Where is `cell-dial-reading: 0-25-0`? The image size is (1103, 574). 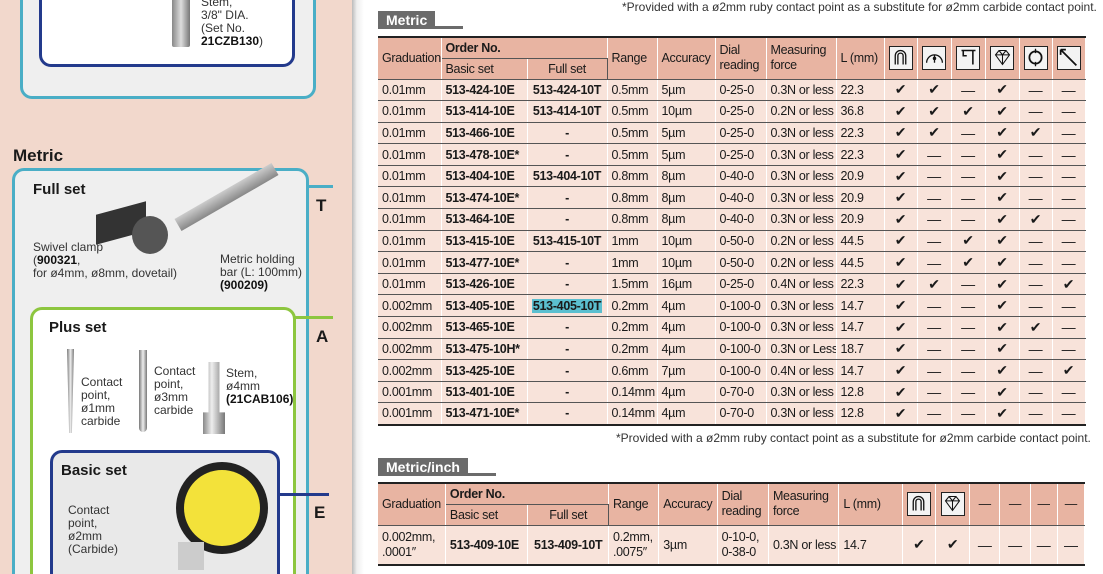 cell-dial-reading: 0-25-0 is located at coordinates (740, 111).